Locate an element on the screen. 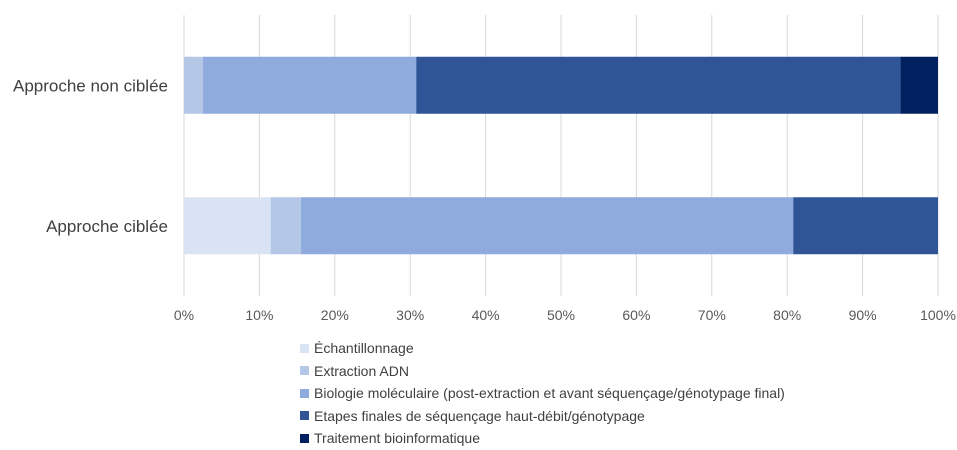 This screenshot has width=957, height=450. legend-label: Échantillonnage is located at coordinates (364, 348).